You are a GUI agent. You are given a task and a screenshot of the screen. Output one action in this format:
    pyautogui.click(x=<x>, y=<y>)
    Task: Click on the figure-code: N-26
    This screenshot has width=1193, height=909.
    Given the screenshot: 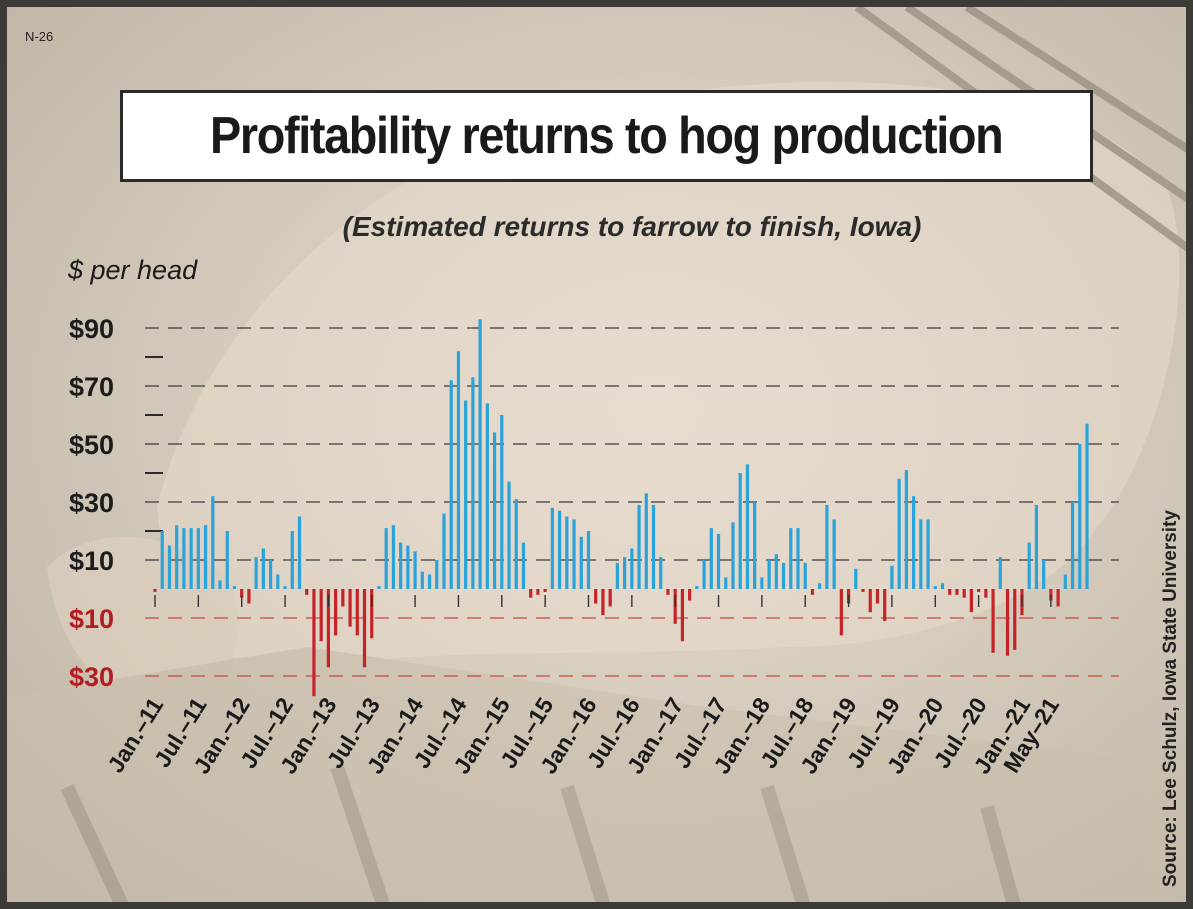 What is the action you would take?
    pyautogui.click(x=39, y=36)
    